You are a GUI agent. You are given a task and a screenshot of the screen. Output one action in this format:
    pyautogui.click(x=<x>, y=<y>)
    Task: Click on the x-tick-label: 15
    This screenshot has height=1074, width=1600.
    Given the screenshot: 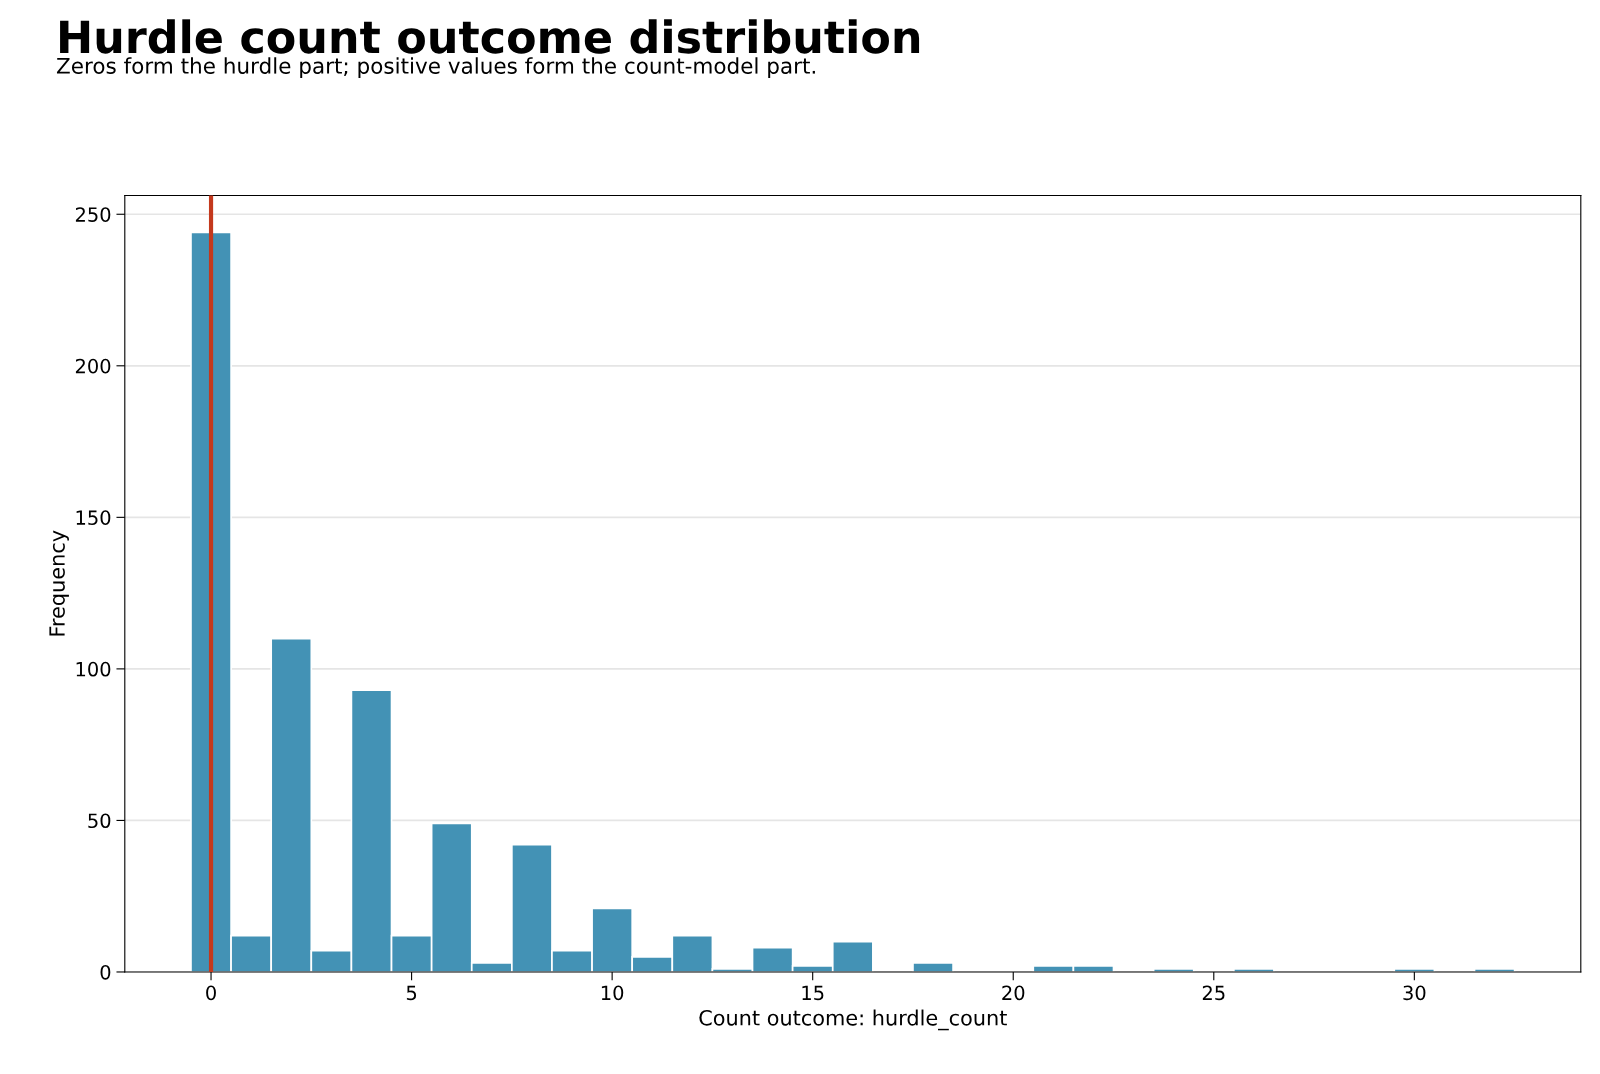 What is the action you would take?
    pyautogui.click(x=813, y=993)
    